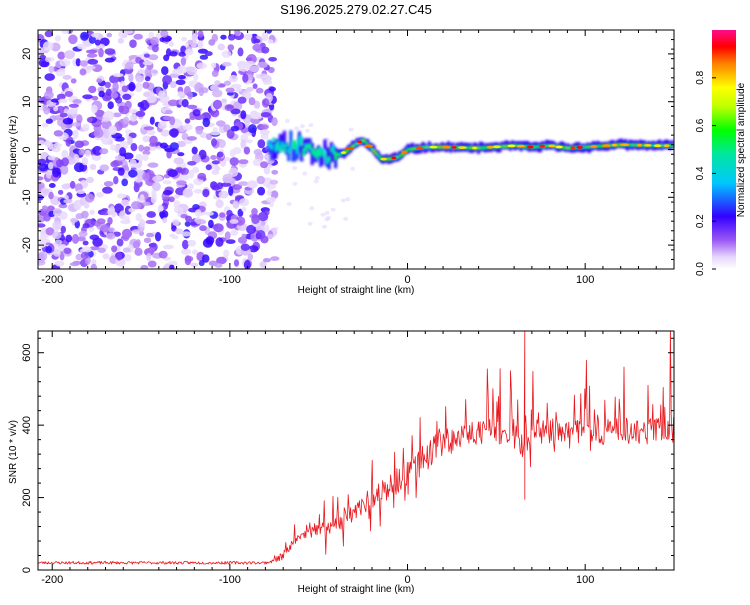 This screenshot has width=750, height=605. I want to click on spectrogram-y-label: Frequency (Hz), so click(13, 150).